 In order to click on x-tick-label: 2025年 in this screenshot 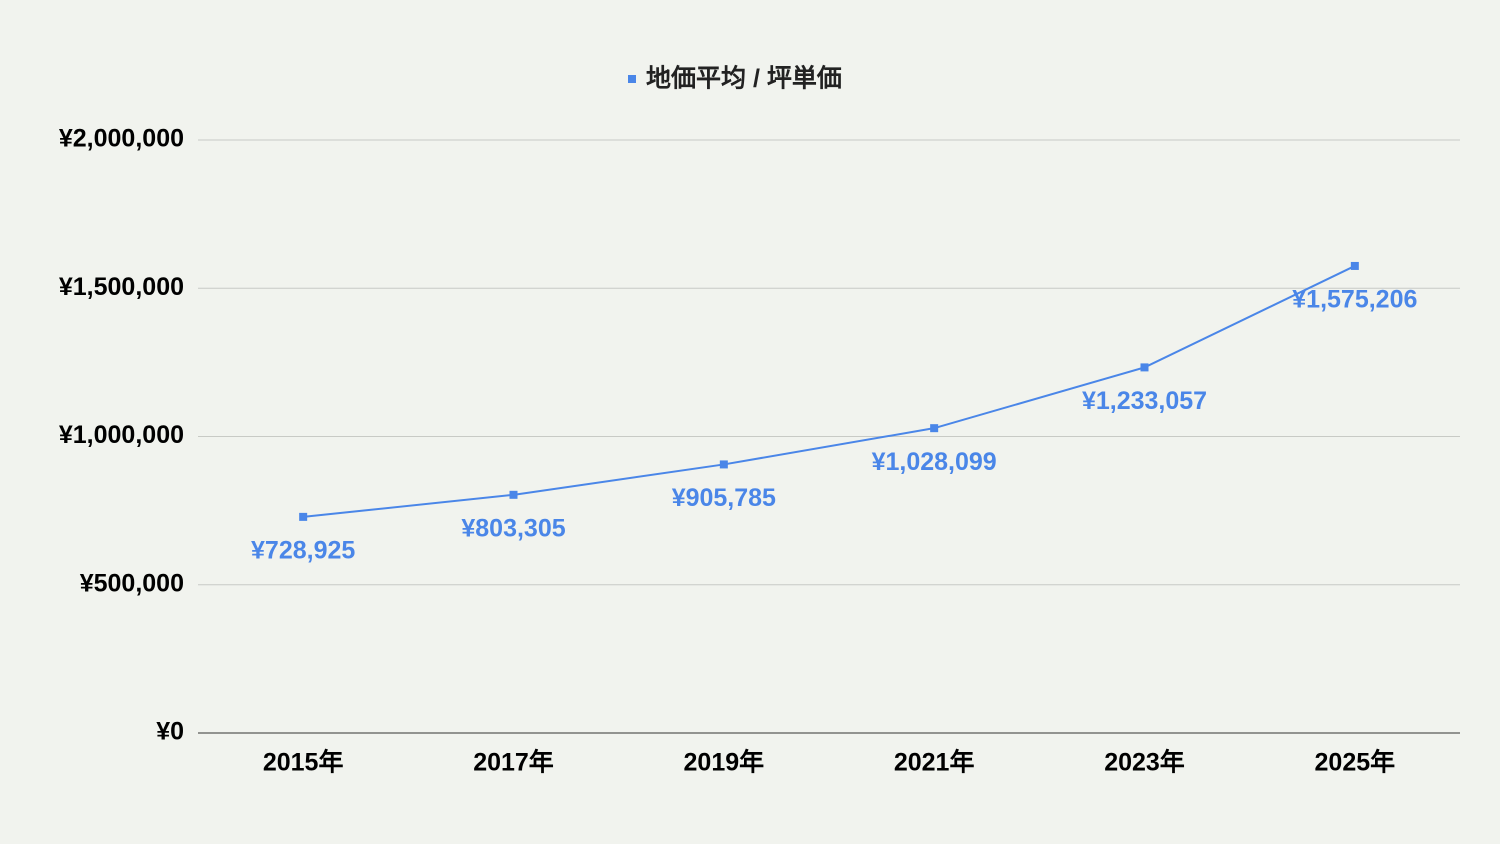, I will do `click(1355, 762)`.